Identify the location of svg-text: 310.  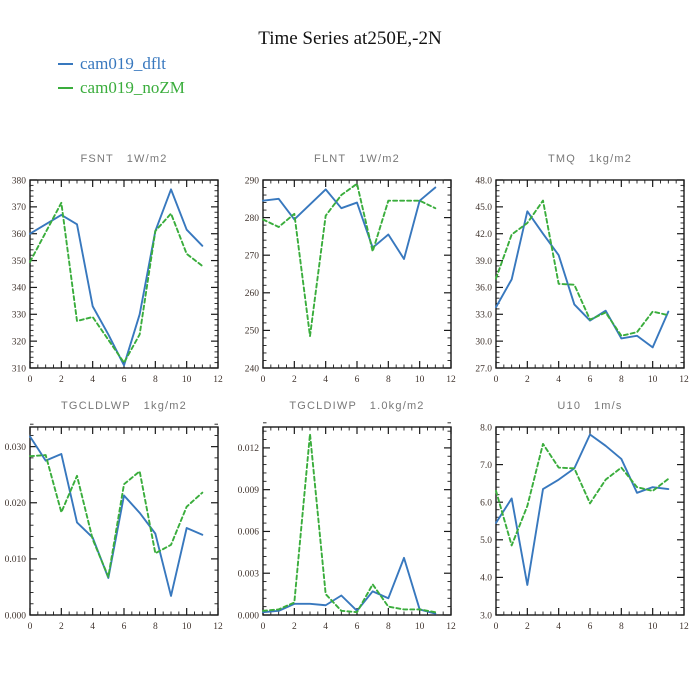
(19, 369).